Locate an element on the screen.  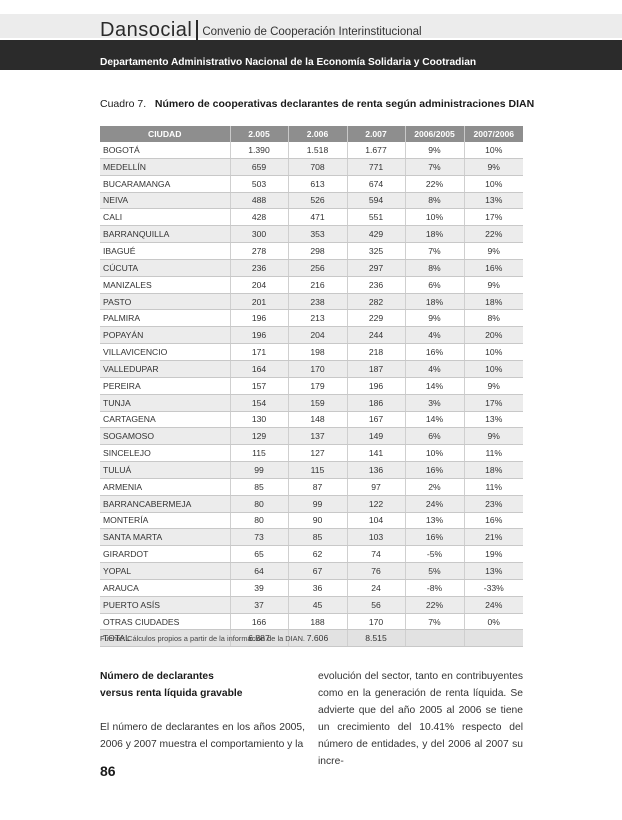
value-cell: 0% is located at coordinates (493, 622).